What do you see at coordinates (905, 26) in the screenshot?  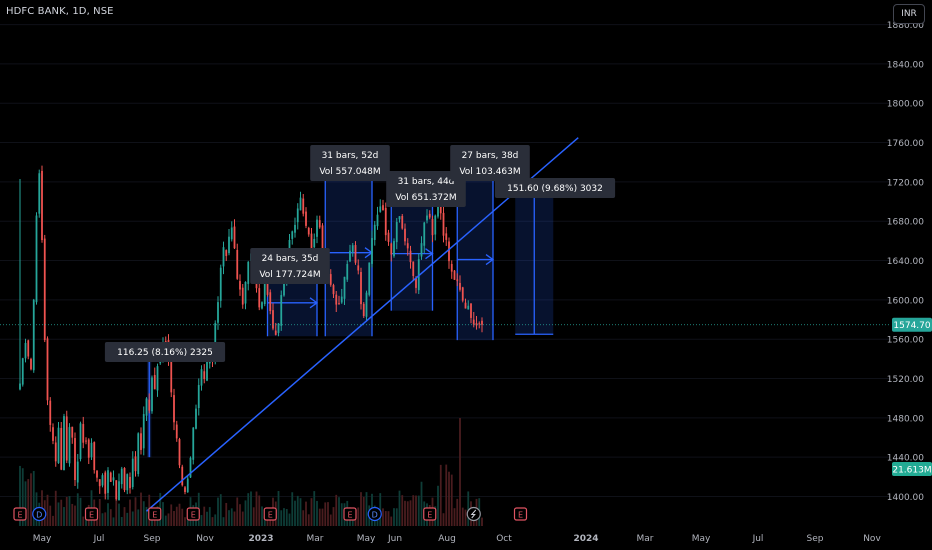 I see `price-axis-tick: 1880.00` at bounding box center [905, 26].